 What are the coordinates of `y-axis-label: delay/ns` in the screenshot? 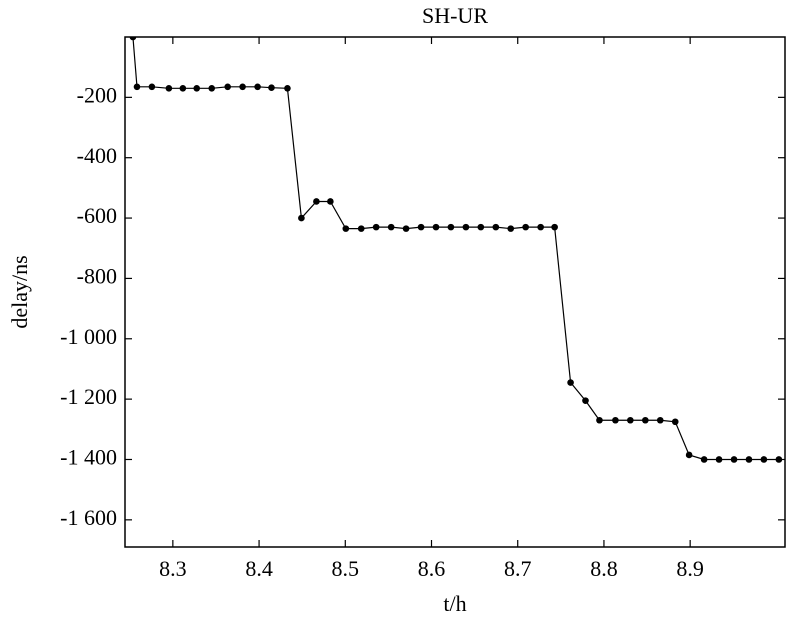 It's located at (19, 291).